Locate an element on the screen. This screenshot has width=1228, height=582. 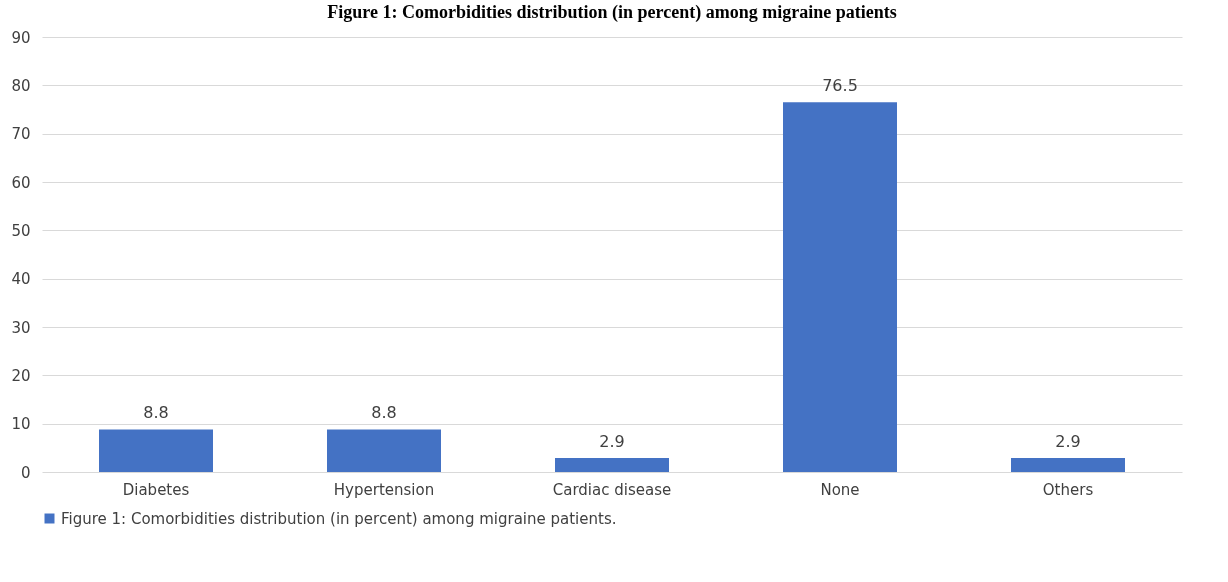
y-tick-label: 0 is located at coordinates (25, 472).